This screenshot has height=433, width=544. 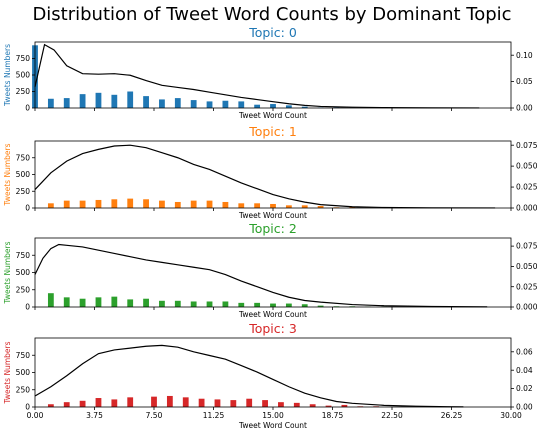 I want to click on y2-tick-label: 0.06, so click(x=524, y=351).